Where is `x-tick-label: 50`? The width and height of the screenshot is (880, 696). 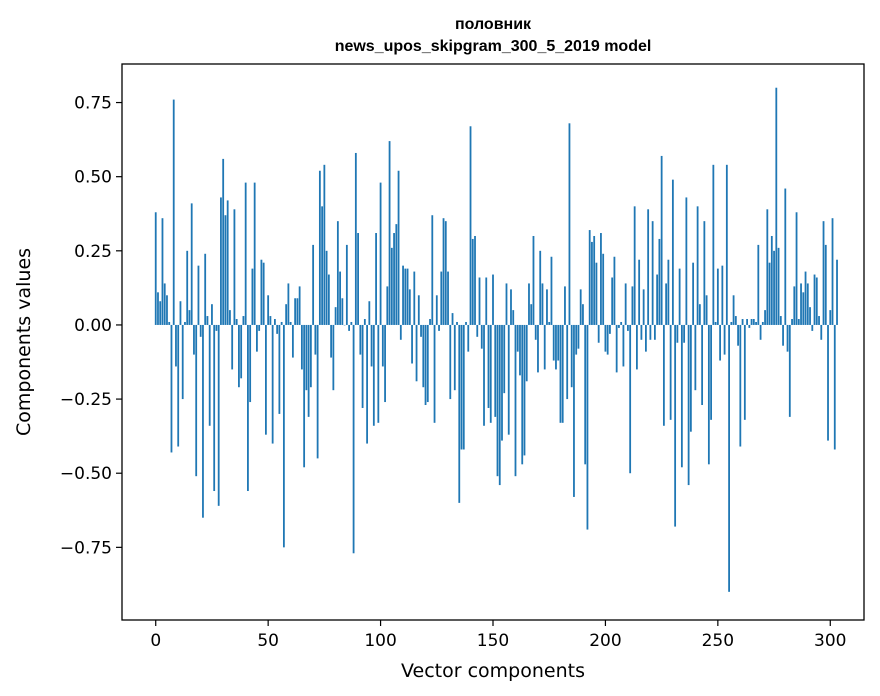
x-tick-label: 50 is located at coordinates (268, 641).